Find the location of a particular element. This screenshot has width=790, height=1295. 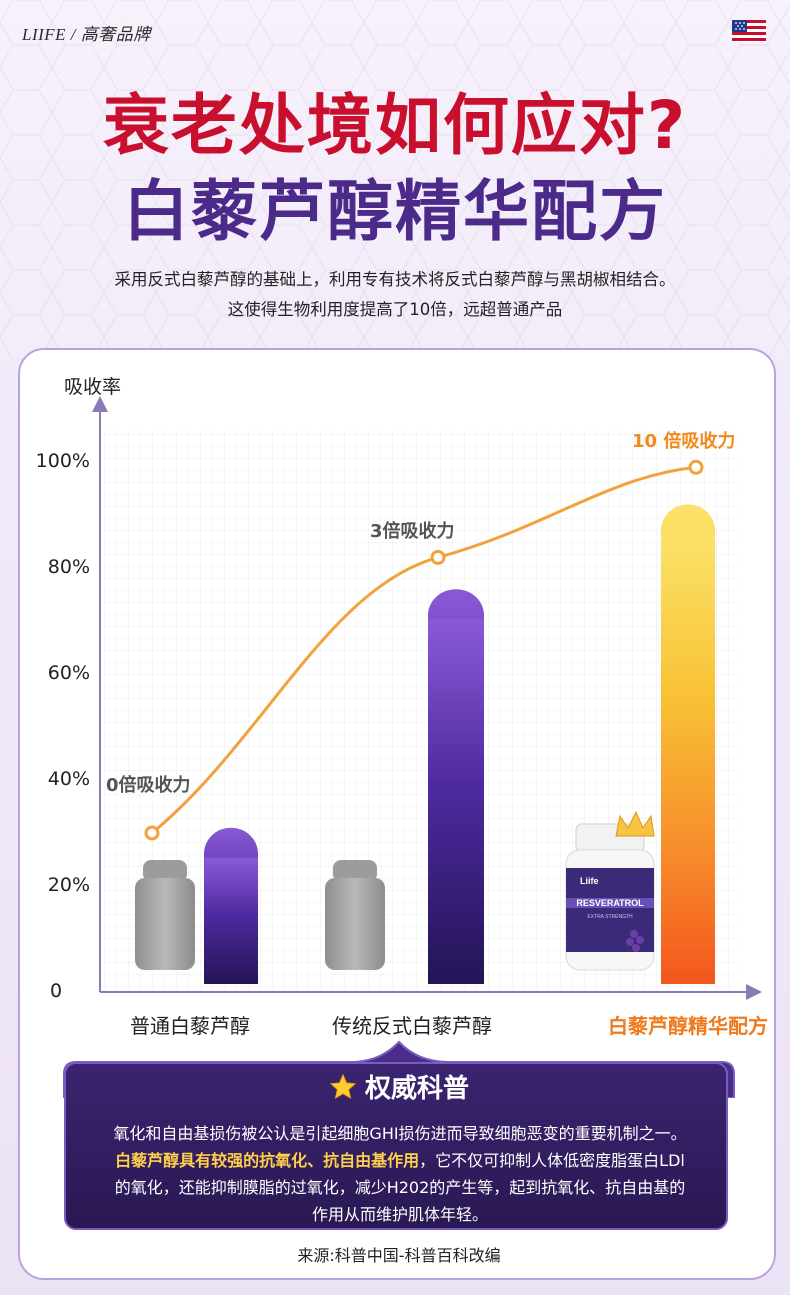

y-tick-label: 20% is located at coordinates (68, 885).